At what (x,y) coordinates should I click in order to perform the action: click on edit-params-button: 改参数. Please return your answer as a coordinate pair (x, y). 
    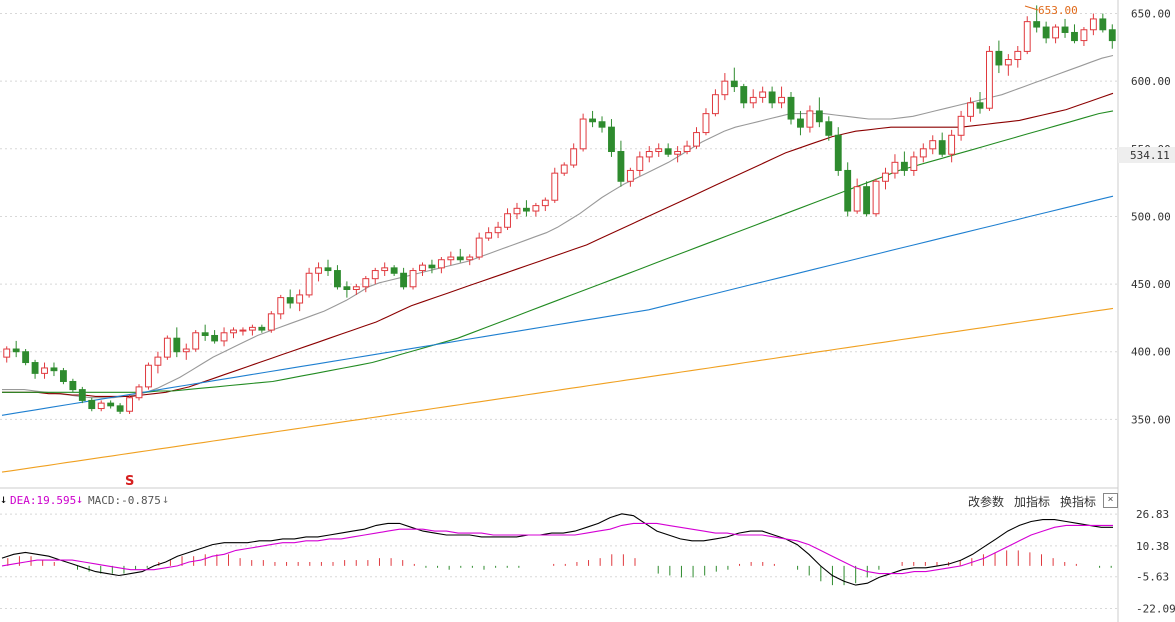
    Looking at the image, I should click on (986, 502).